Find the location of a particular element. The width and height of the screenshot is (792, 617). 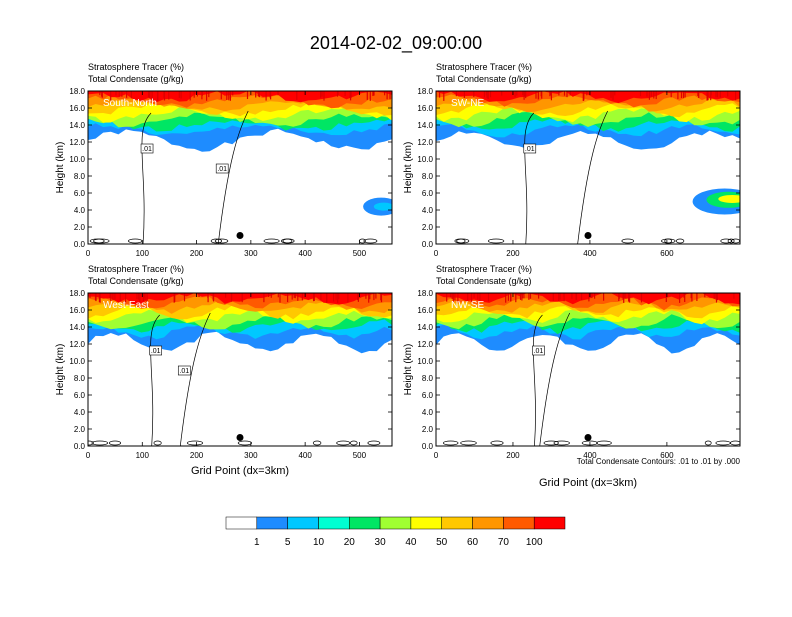

colorbar-label: 50 is located at coordinates (442, 542).